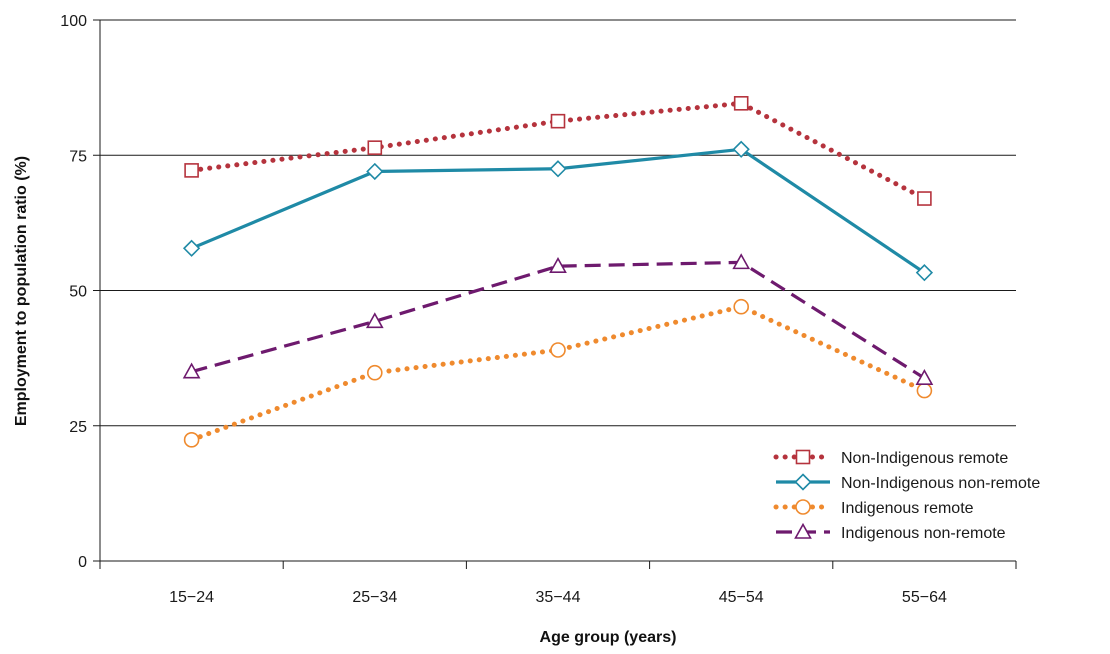 This screenshot has width=1110, height=654. What do you see at coordinates (924, 597) in the screenshot?
I see `x-tick-label: 55−64` at bounding box center [924, 597].